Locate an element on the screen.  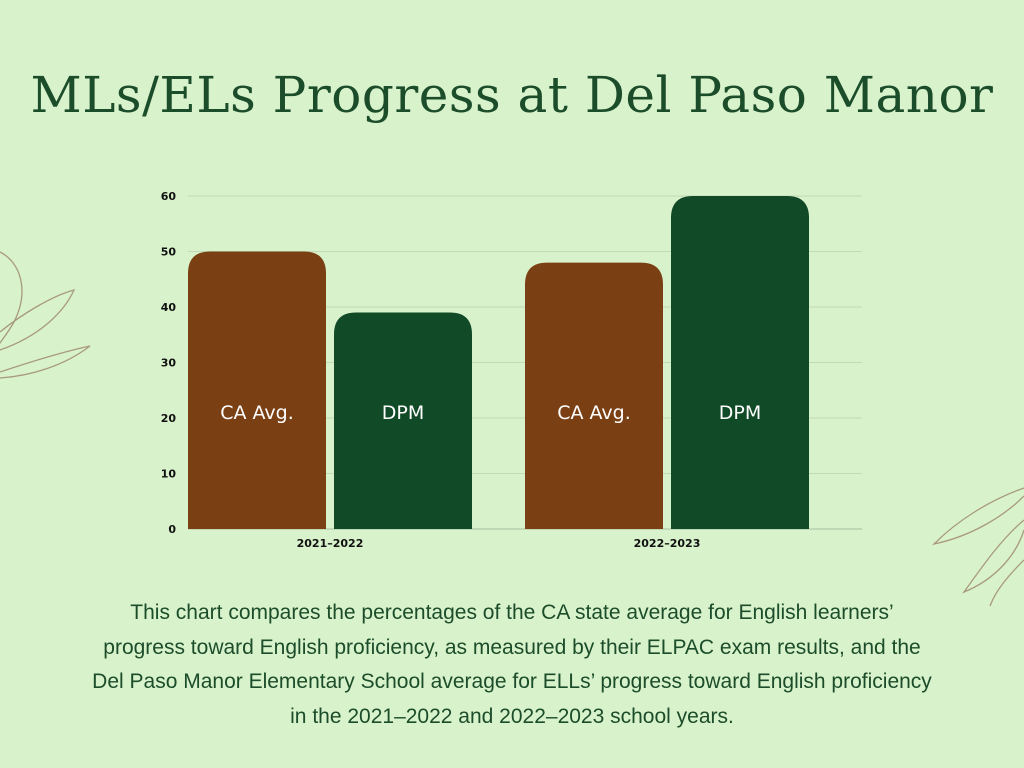
y-tick-label: 30 is located at coordinates (169, 363).